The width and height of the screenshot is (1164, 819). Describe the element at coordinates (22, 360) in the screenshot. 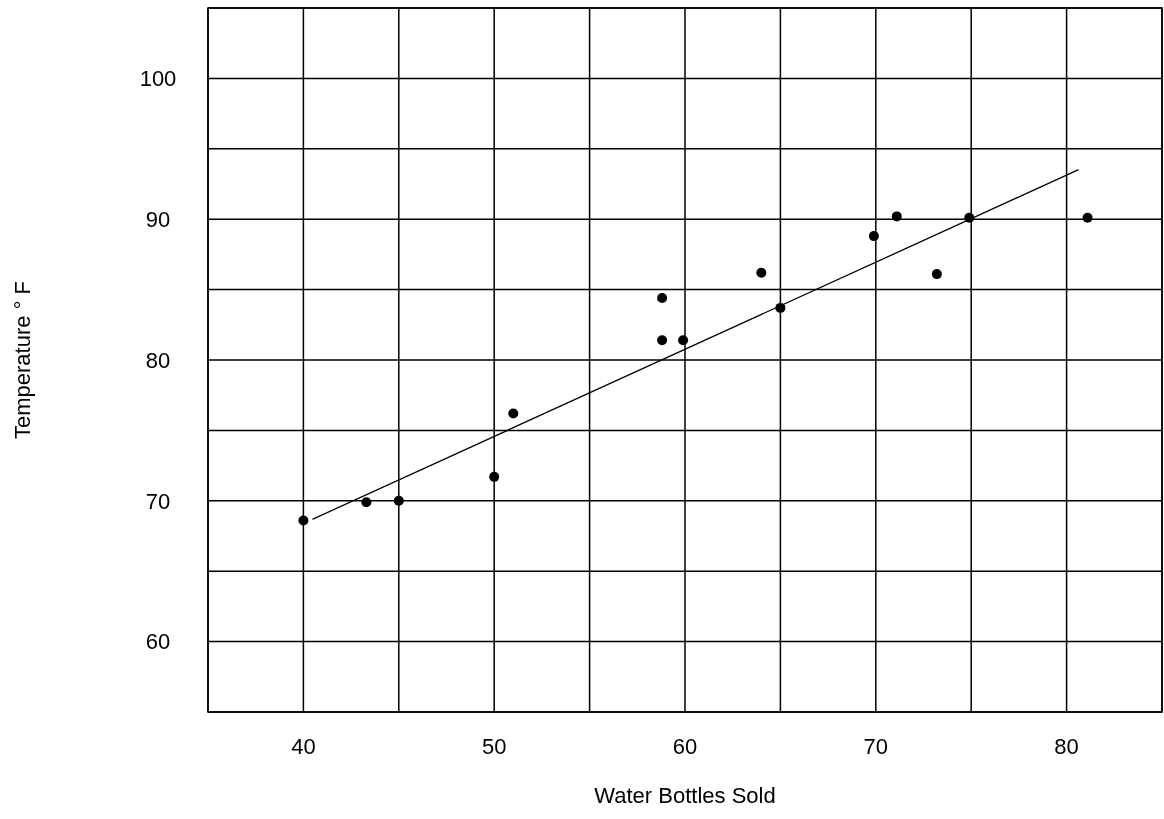

I see `y-axis-title: Temperature ° F` at that location.